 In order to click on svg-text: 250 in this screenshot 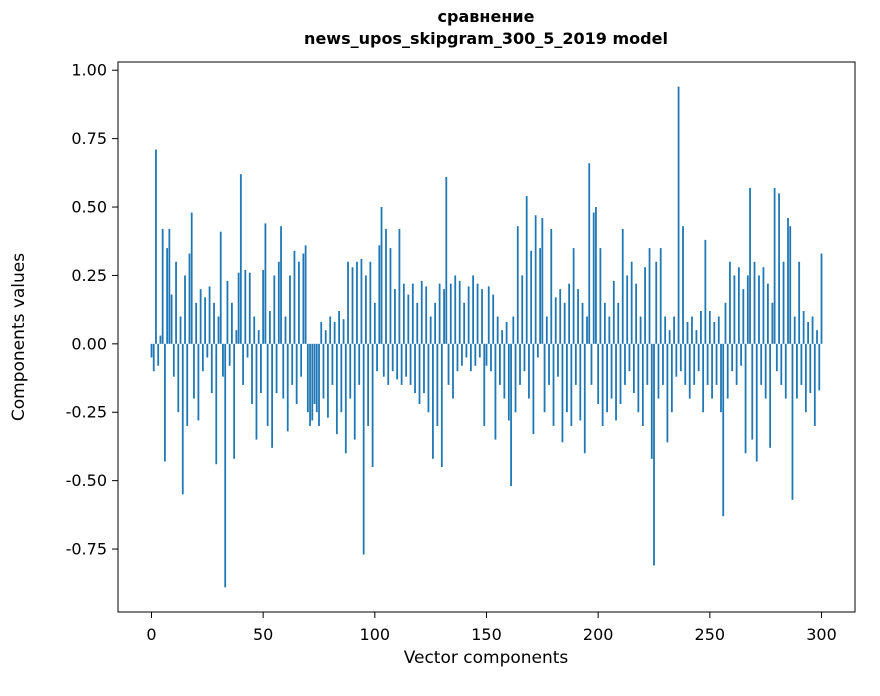, I will do `click(710, 634)`.